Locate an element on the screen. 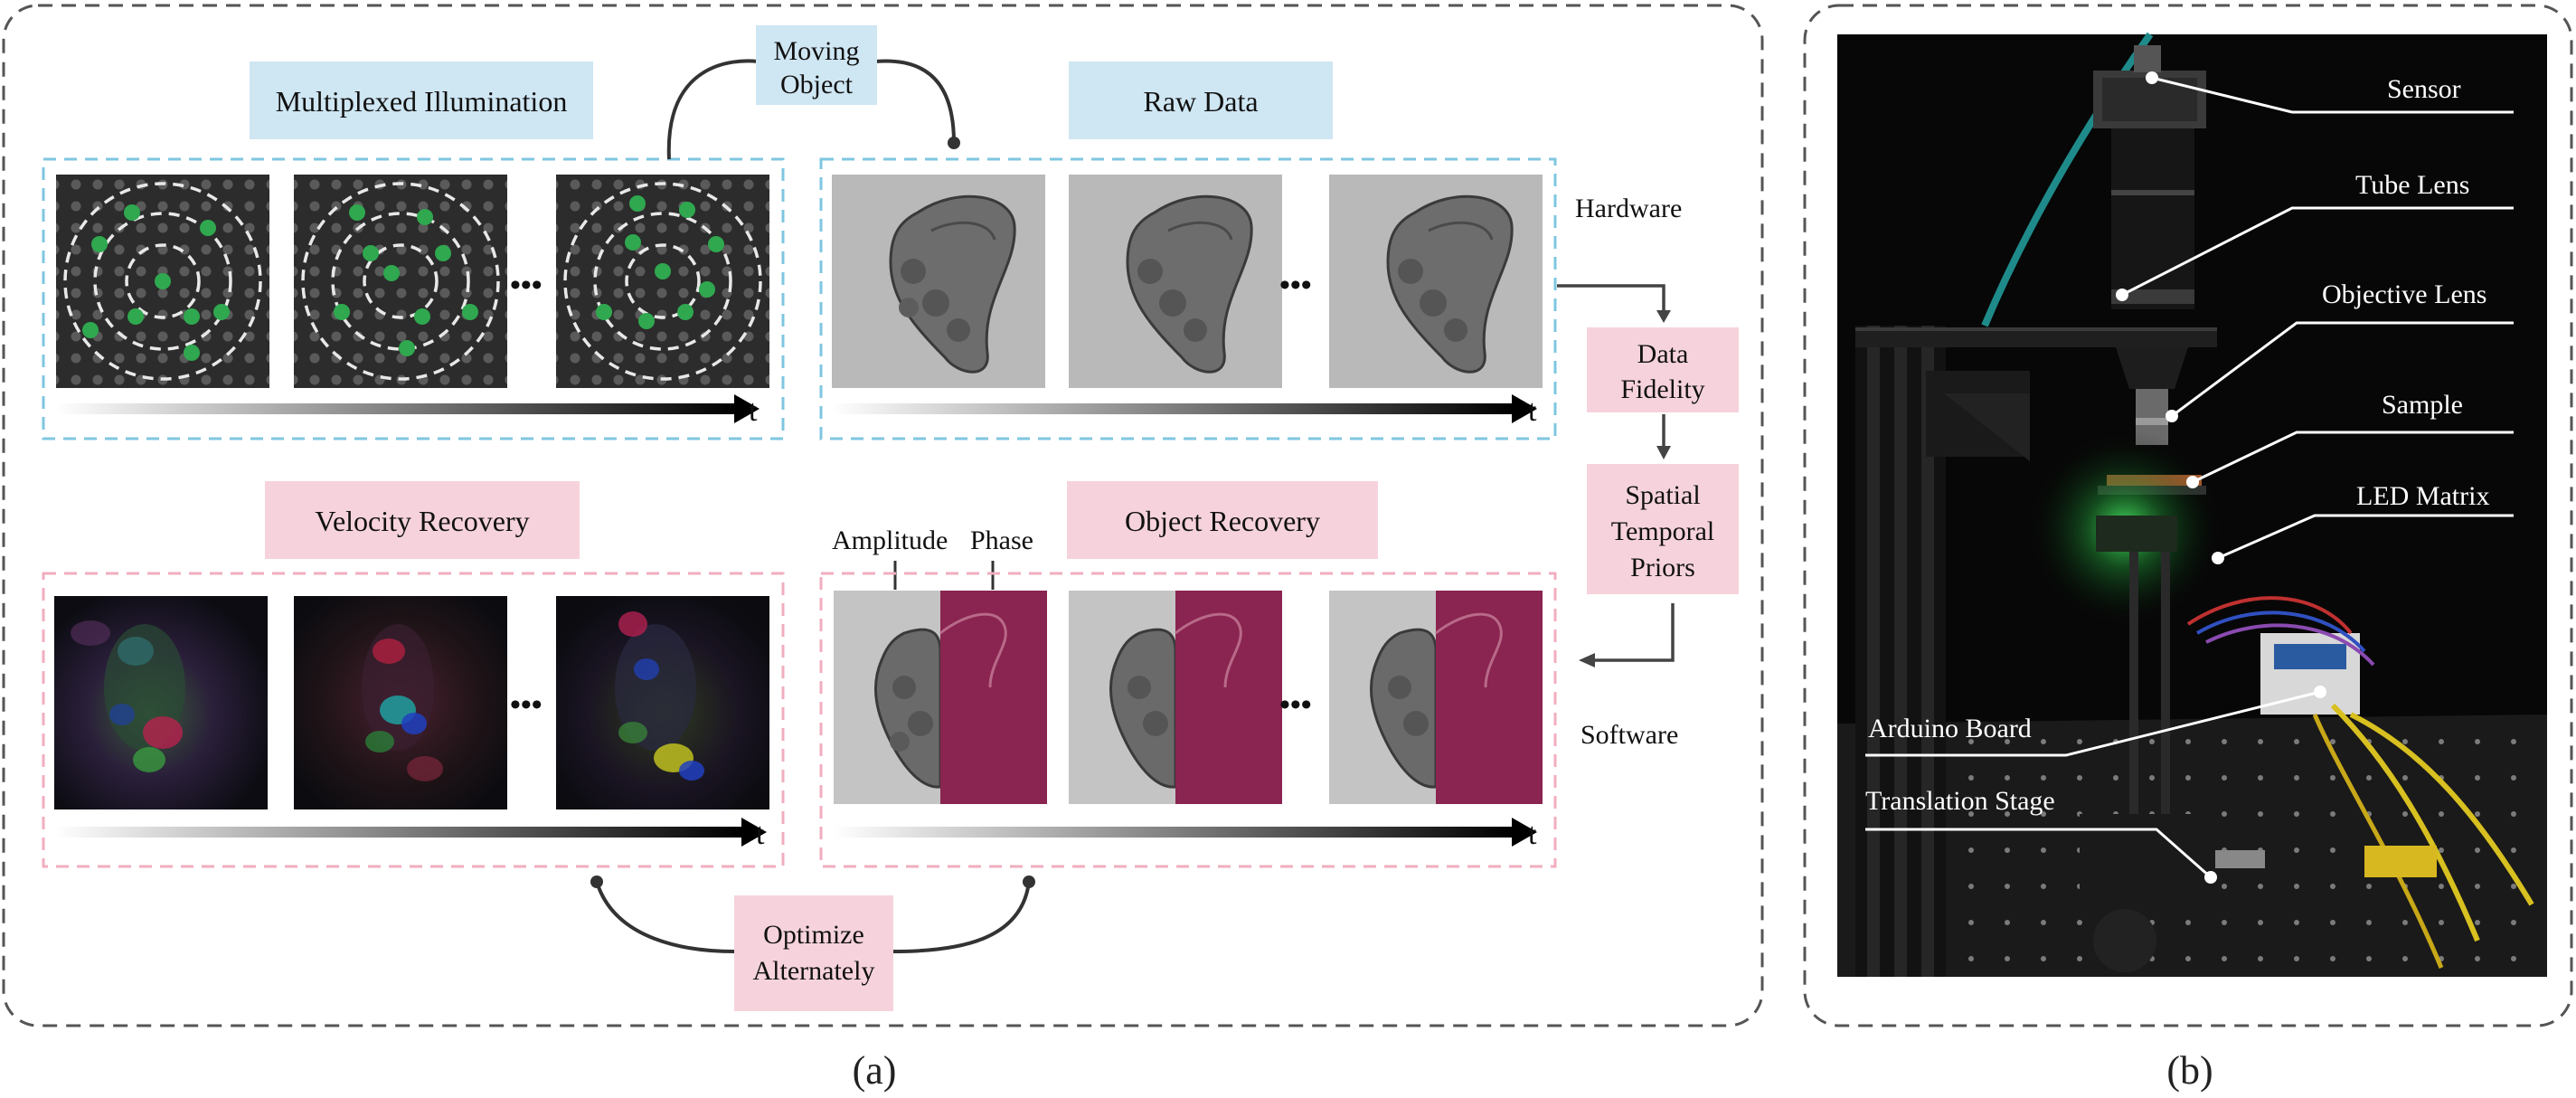 This screenshot has width=2576, height=1098. sample-label: Sample is located at coordinates (2422, 405).